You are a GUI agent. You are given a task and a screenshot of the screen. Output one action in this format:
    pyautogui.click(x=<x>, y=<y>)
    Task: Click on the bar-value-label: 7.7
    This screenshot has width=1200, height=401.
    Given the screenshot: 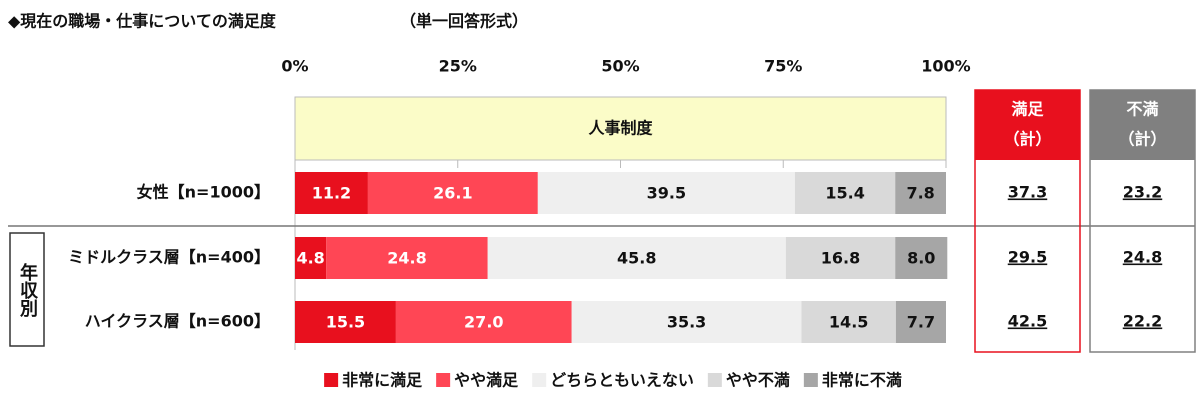 What is the action you would take?
    pyautogui.click(x=921, y=322)
    